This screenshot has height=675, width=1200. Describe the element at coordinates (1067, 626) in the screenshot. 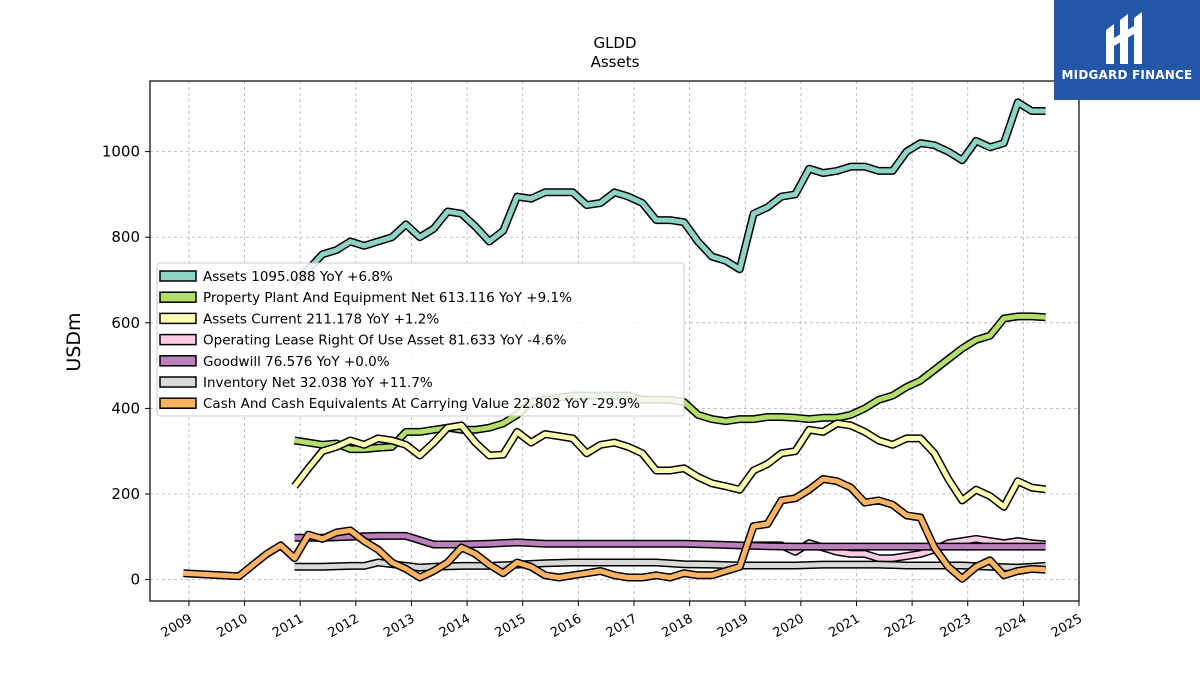

I see `x-tick-label: 2025` at that location.